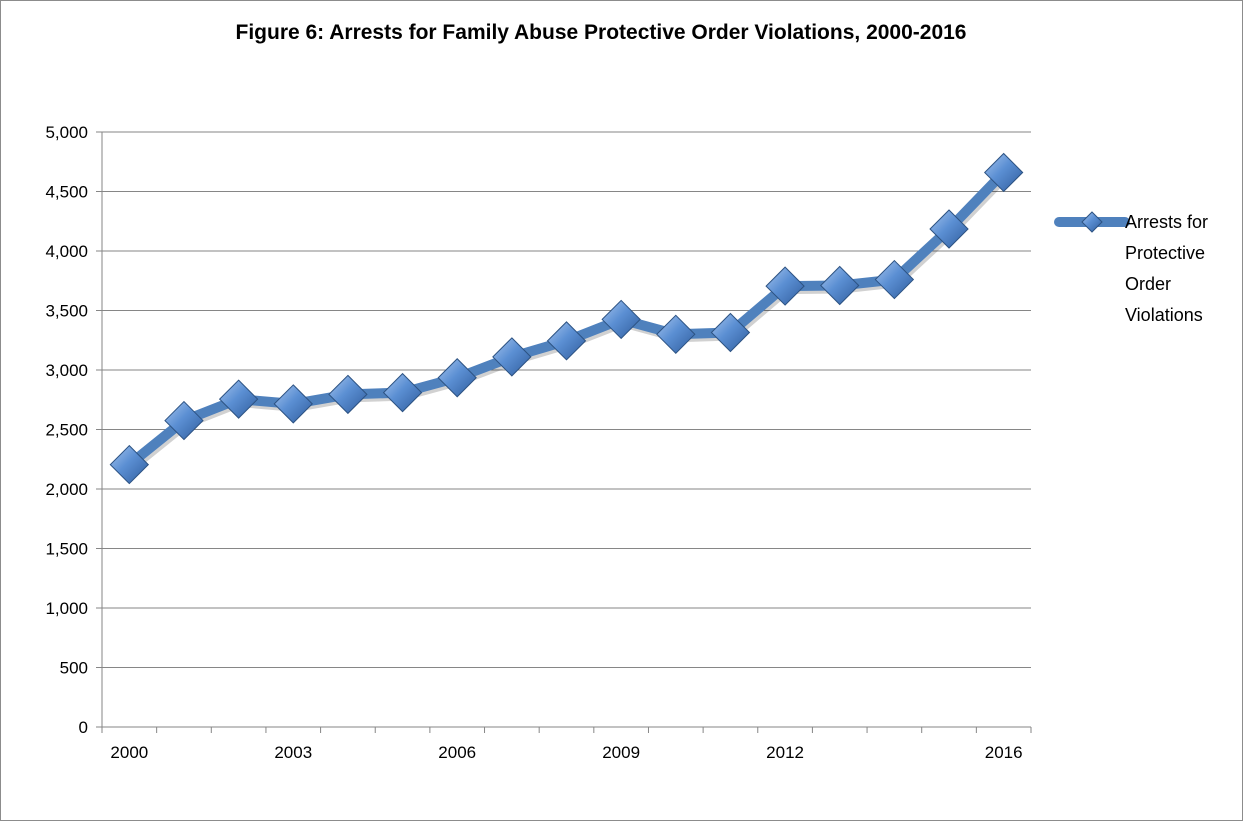 The width and height of the screenshot is (1244, 822). What do you see at coordinates (66, 489) in the screenshot?
I see `y-tick-label: 2,000` at bounding box center [66, 489].